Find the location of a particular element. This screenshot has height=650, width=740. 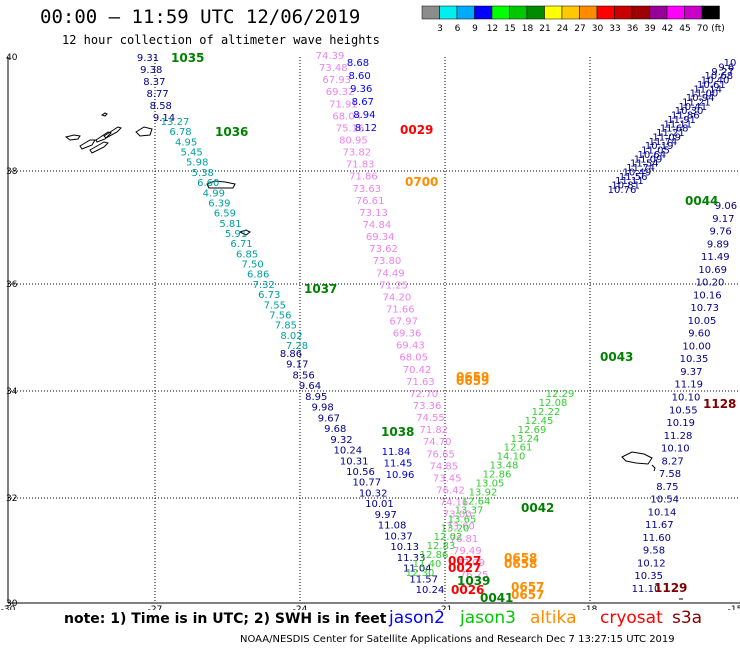

swh-value: 10.05 is located at coordinates (702, 321).